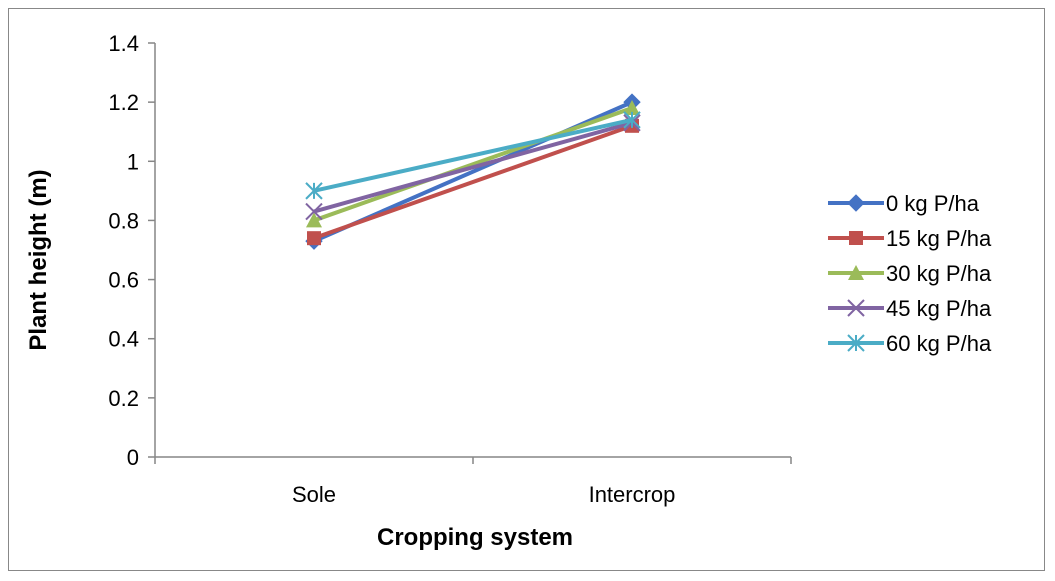 This screenshot has width=1055, height=581. I want to click on y-tick-label: 1.2, so click(123, 102).